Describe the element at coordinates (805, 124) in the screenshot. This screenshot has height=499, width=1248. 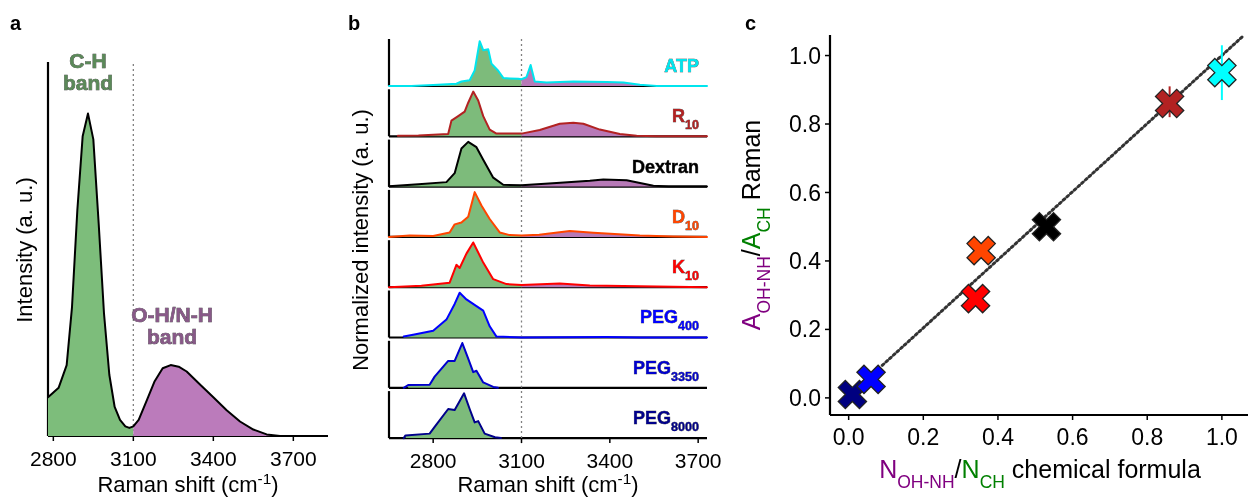
I see `y-tick-label: 0.8` at that location.